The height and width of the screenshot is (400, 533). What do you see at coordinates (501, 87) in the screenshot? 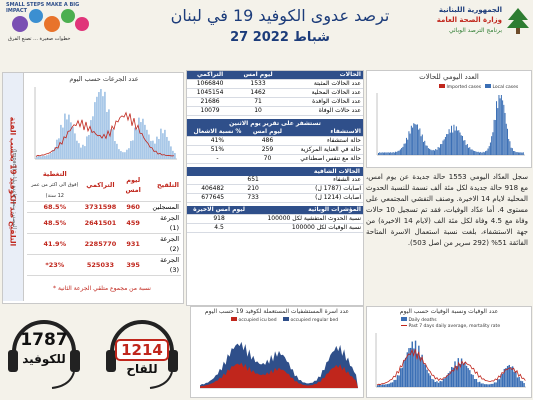
I see `daily-cases-legend2: Local cases` at bounding box center [501, 87].